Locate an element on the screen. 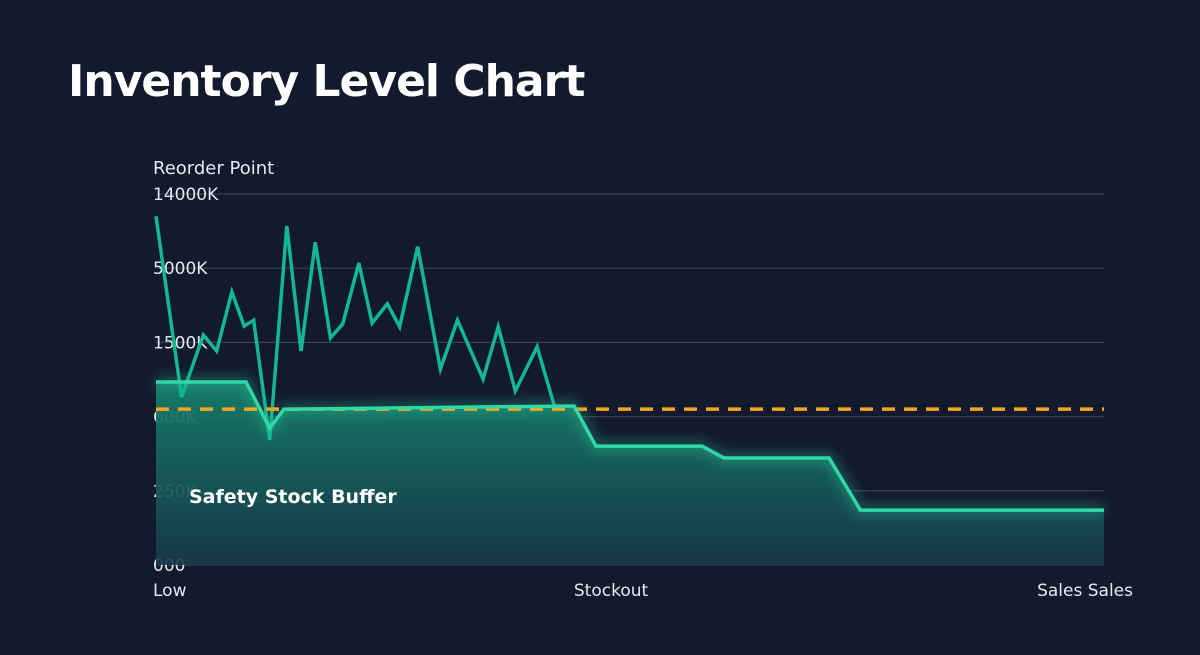  y-tick-label: 1500K is located at coordinates (180, 343).